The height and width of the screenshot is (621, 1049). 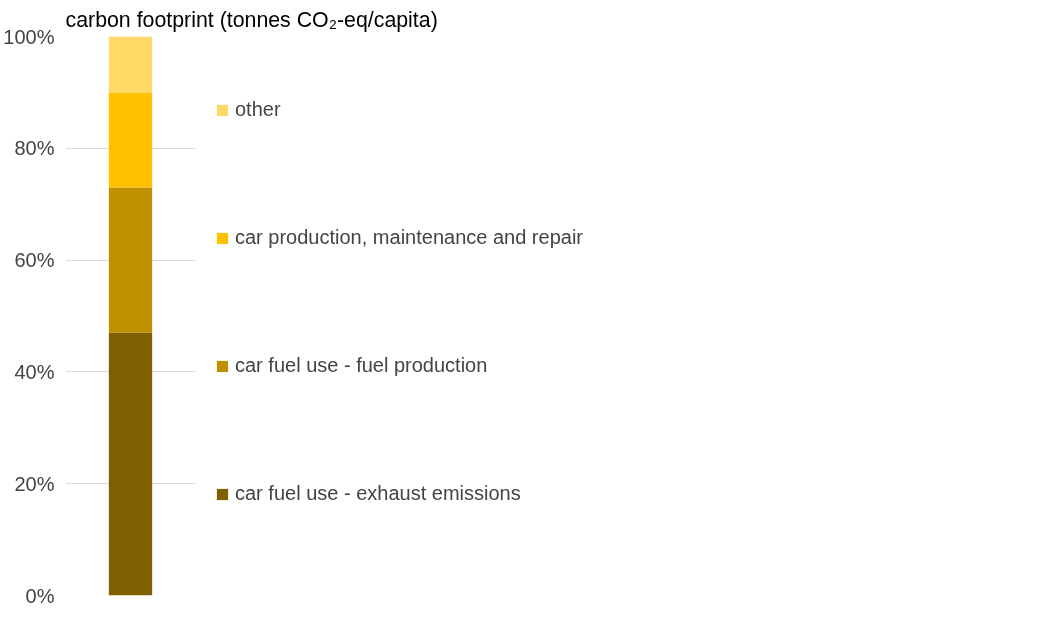 I want to click on y-tick-label: 20%, so click(x=34, y=483).